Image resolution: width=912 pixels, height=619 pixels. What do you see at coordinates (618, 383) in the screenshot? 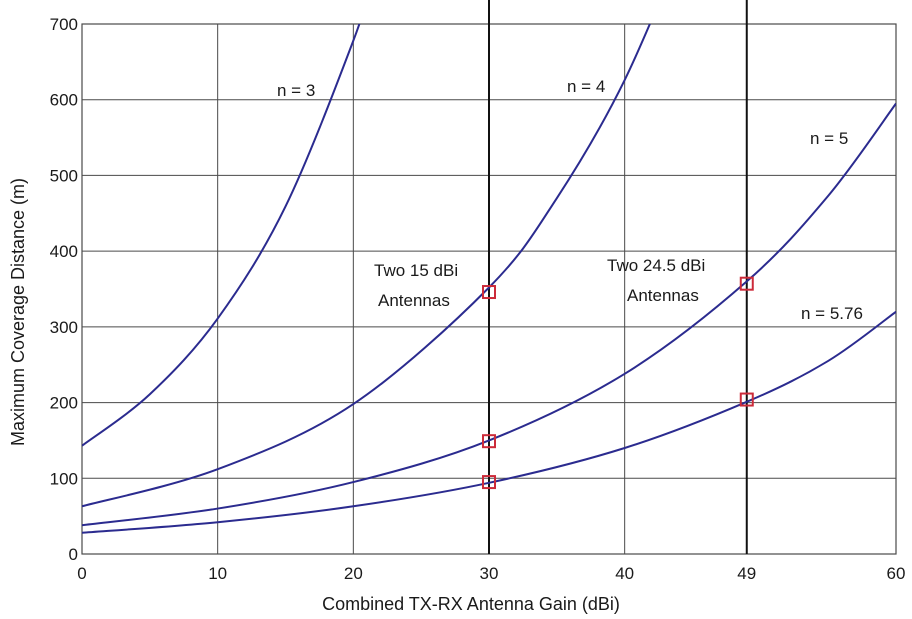
I see `markers-layer` at bounding box center [618, 383].